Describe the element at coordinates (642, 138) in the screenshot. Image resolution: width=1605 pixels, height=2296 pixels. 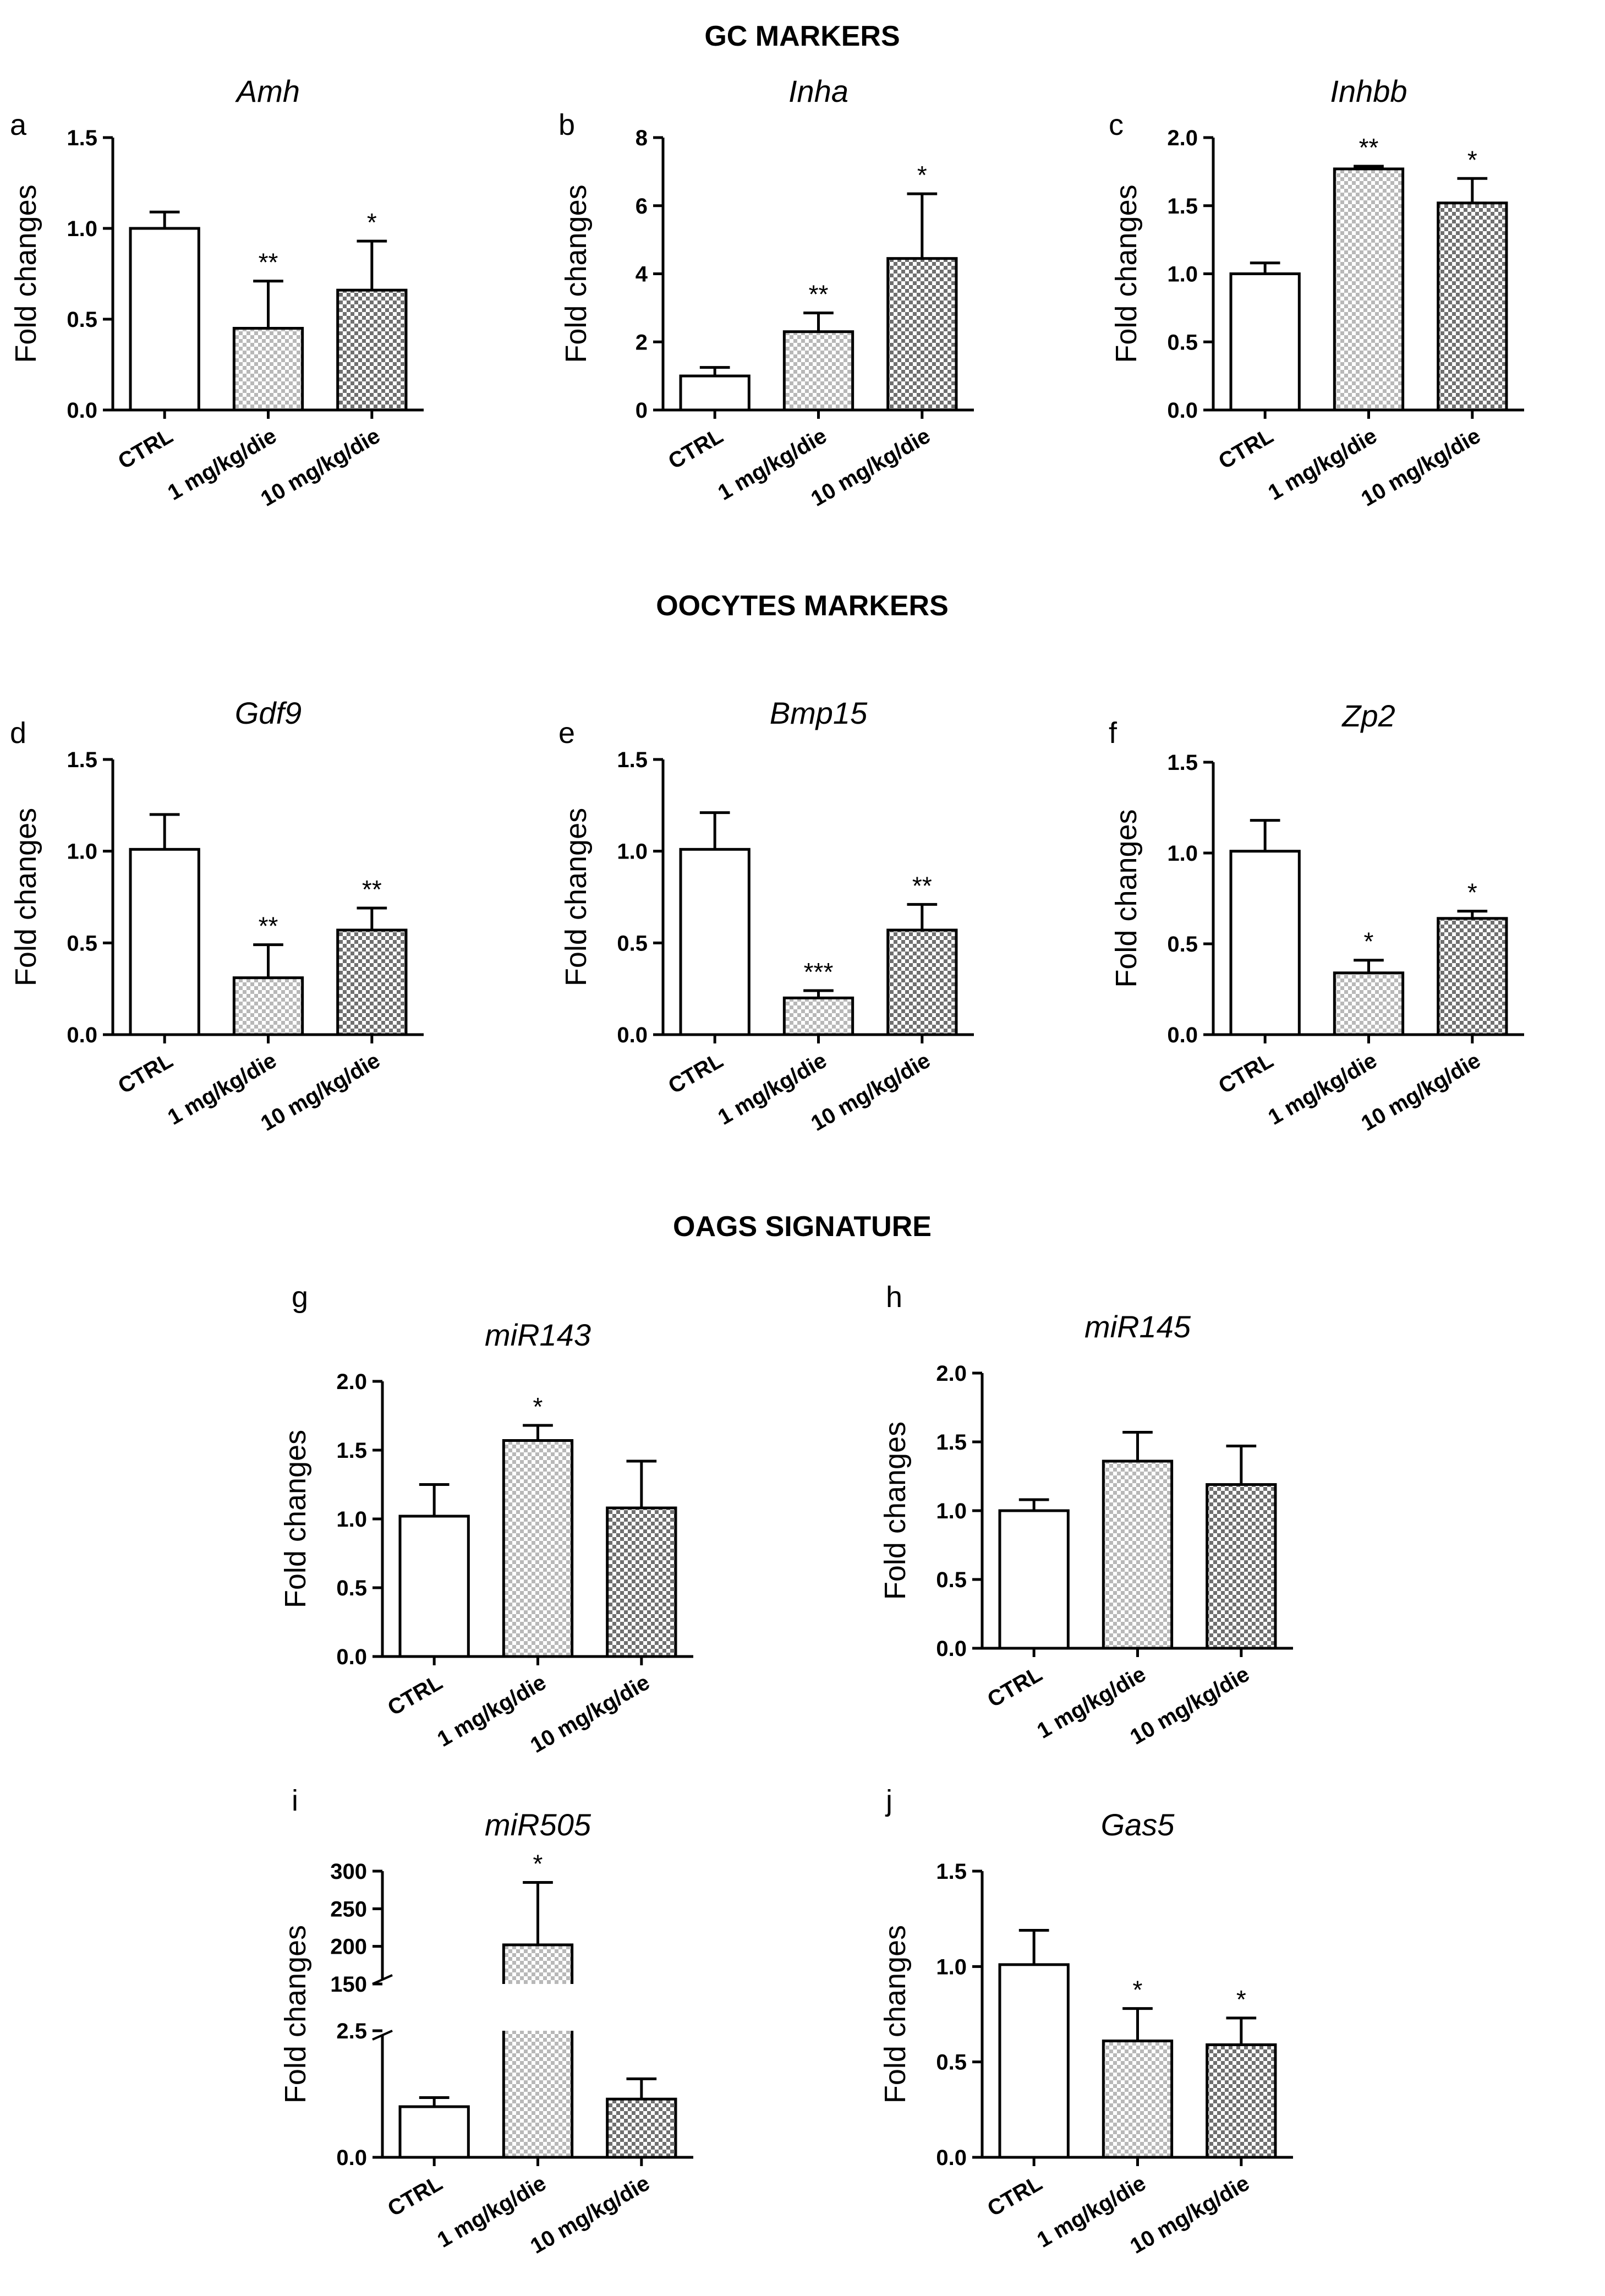
I see `y-tick-label: 8` at that location.